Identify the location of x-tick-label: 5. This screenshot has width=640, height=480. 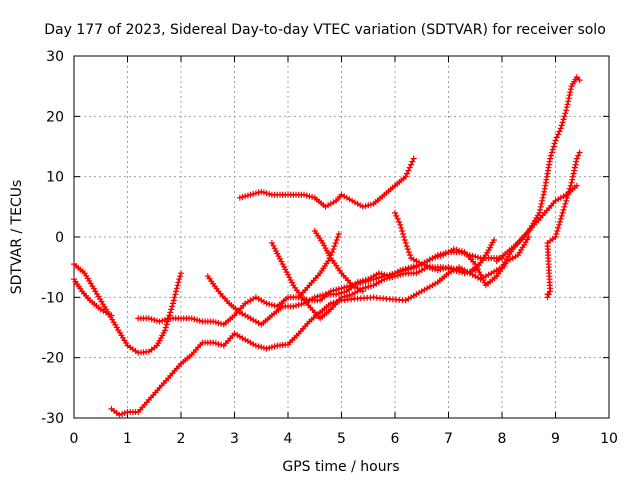
(341, 439).